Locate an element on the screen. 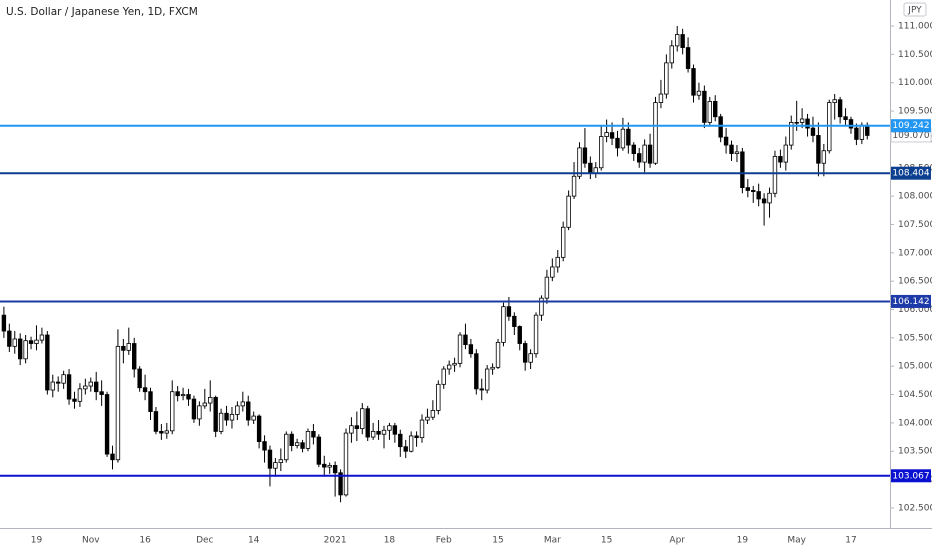  y-tick-label: 105.500 is located at coordinates (915, 338).